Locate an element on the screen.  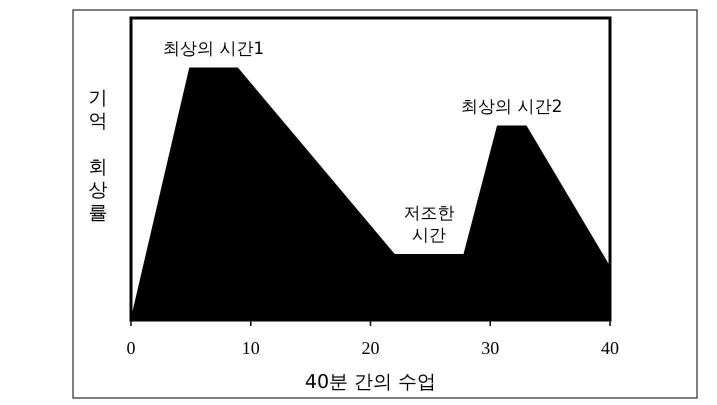
x-tick-label: 30 is located at coordinates (490, 348).